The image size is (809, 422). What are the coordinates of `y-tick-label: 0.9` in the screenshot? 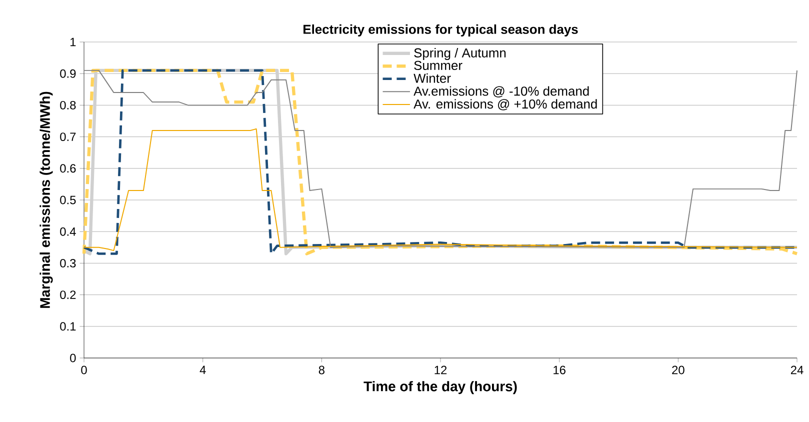 It's located at (68, 73).